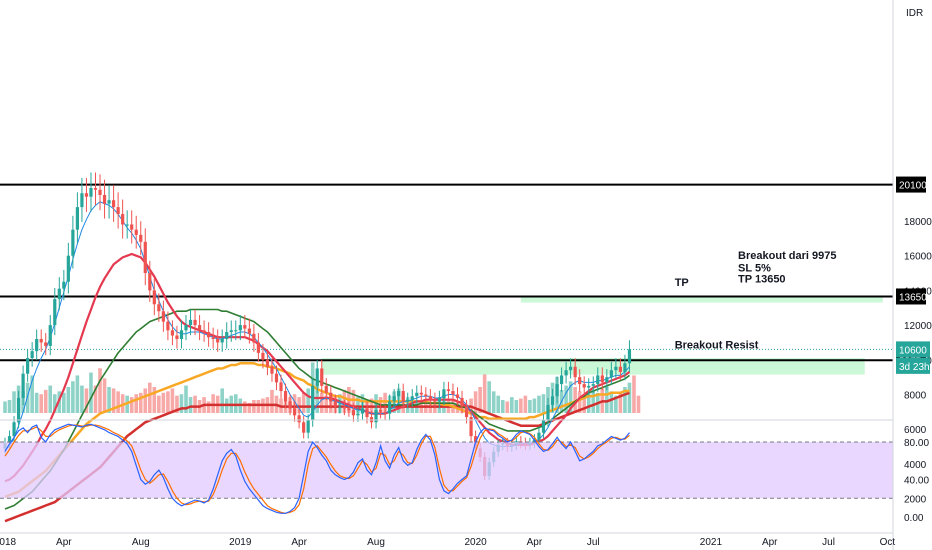 The image size is (932, 550). What do you see at coordinates (913, 186) in the screenshot?
I see `level-tag-label: 20100` at bounding box center [913, 186].